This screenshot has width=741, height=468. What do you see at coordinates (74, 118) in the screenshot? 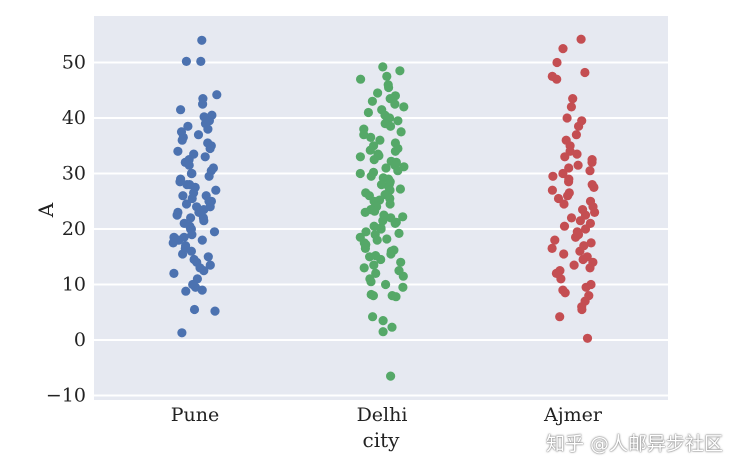
I see `y-tick-label: 40` at bounding box center [74, 118].